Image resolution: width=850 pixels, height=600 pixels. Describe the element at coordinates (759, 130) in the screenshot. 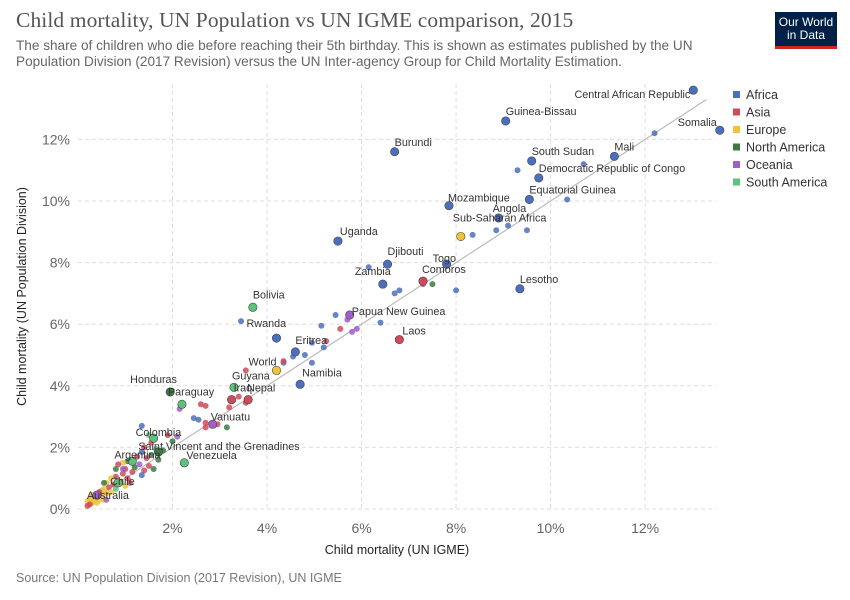

I see `legend-item-europe: Europe` at that location.